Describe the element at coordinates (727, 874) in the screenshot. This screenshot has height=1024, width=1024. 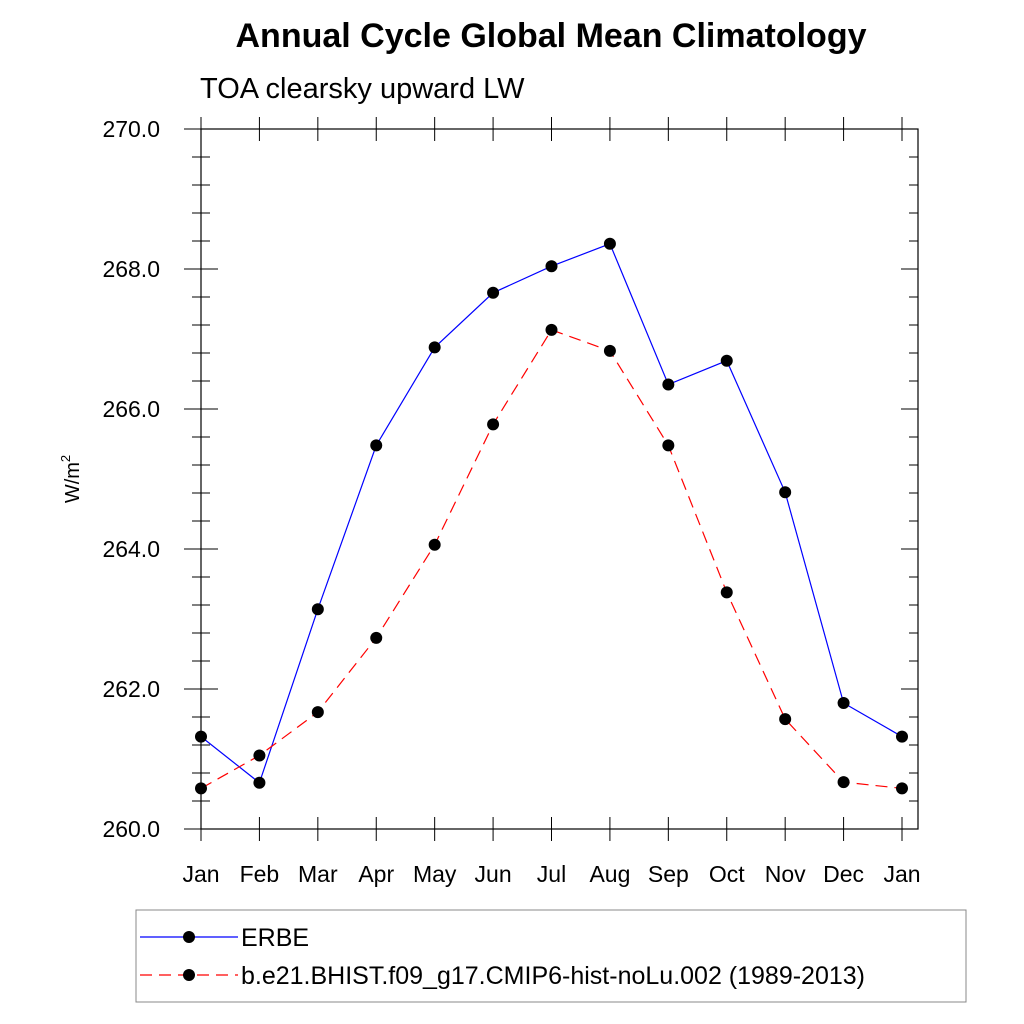
I see `x-tick-label: Oct` at that location.